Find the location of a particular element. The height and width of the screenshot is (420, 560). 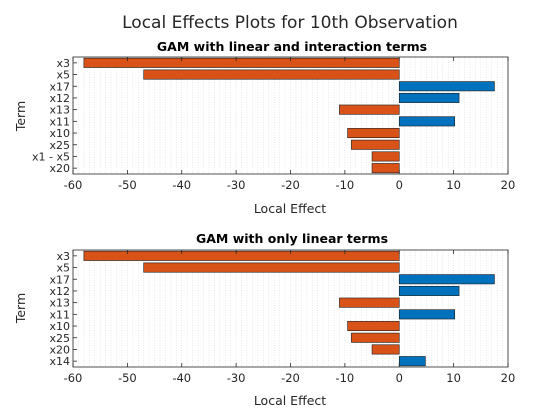

chart-1-ylabel: Term is located at coordinates (20, 116).